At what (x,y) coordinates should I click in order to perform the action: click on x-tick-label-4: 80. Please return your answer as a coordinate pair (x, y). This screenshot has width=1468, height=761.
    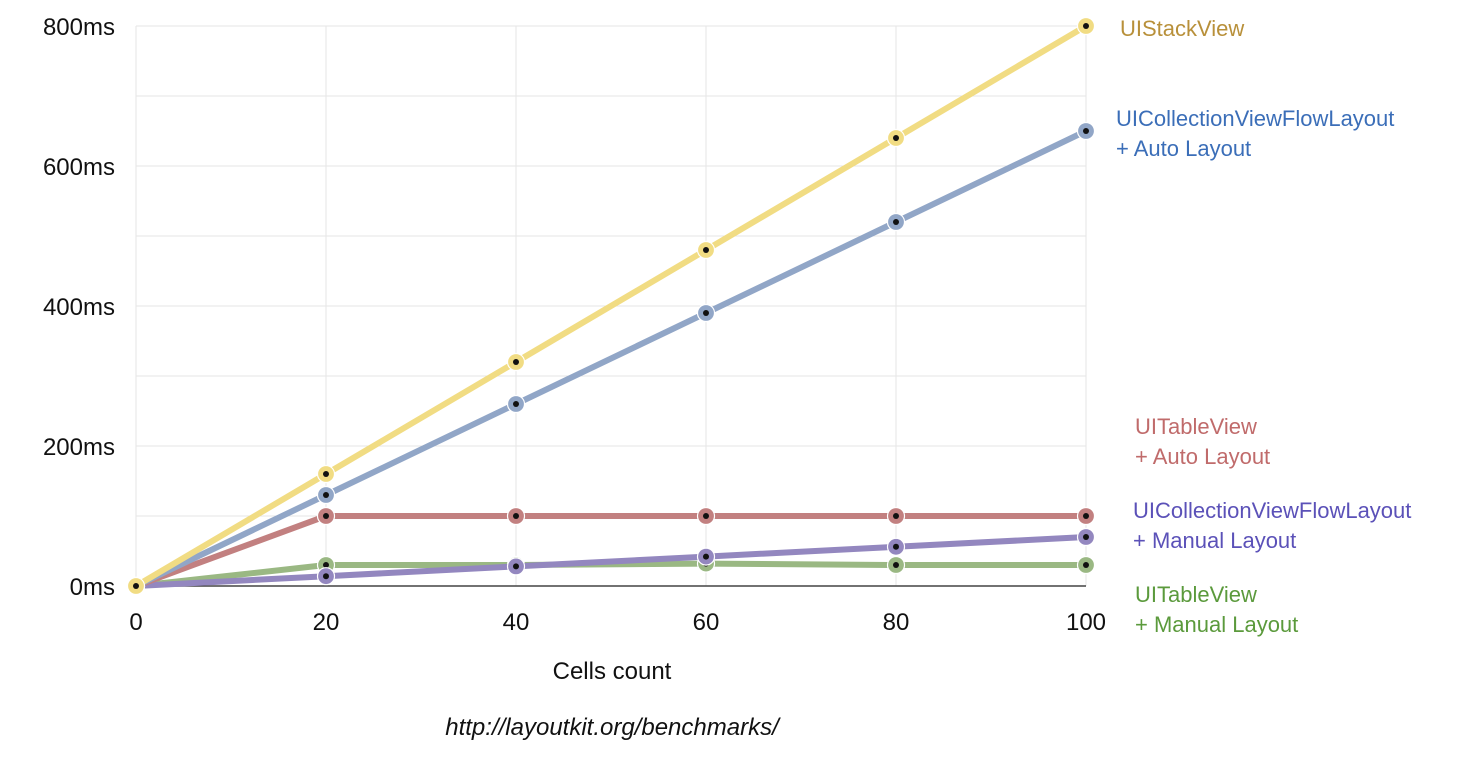
    Looking at the image, I should click on (896, 622).